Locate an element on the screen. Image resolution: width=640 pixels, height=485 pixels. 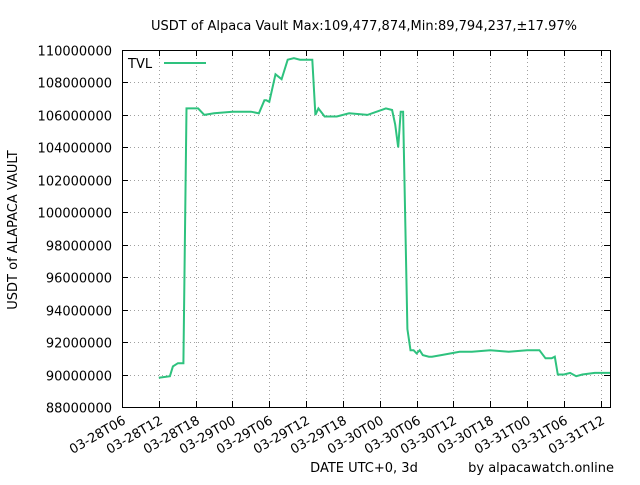
legend: TVL is located at coordinates (166, 64).